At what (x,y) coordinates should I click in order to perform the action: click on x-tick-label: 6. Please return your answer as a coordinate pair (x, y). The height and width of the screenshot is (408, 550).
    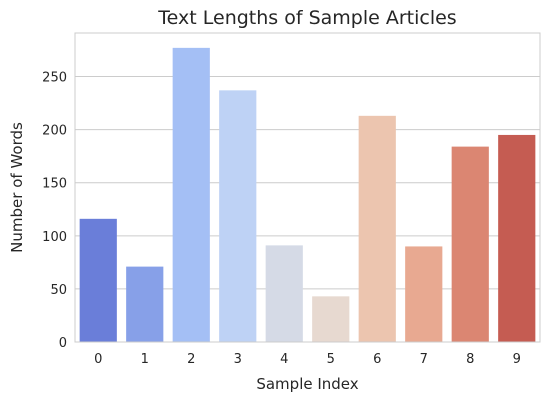
    Looking at the image, I should click on (377, 359).